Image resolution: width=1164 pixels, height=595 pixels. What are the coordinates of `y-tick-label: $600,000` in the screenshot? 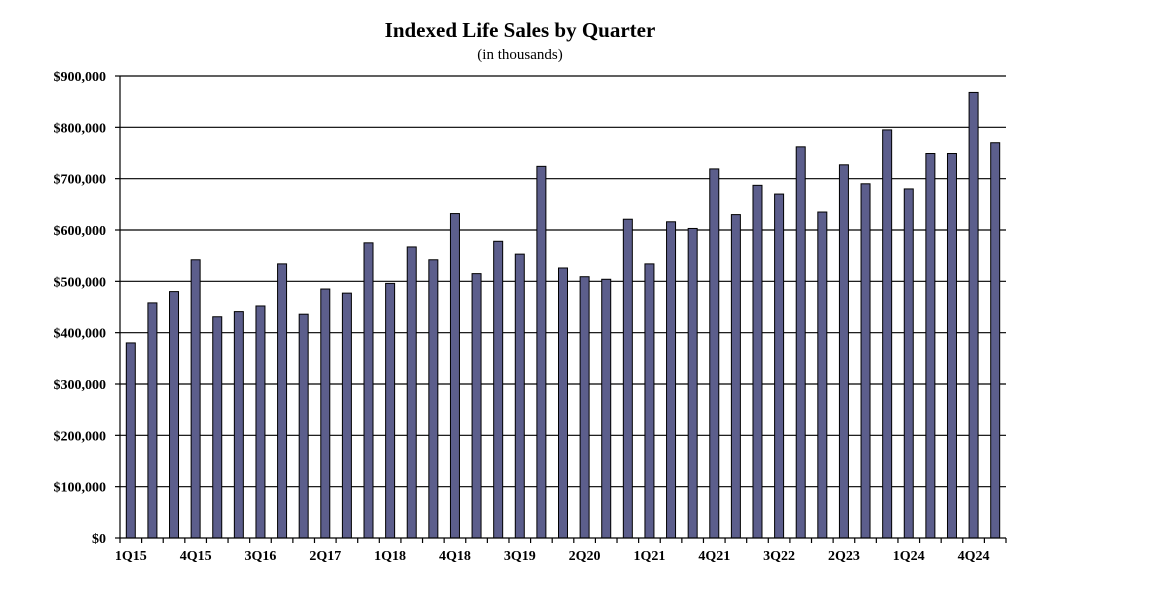 It's located at (80, 231).